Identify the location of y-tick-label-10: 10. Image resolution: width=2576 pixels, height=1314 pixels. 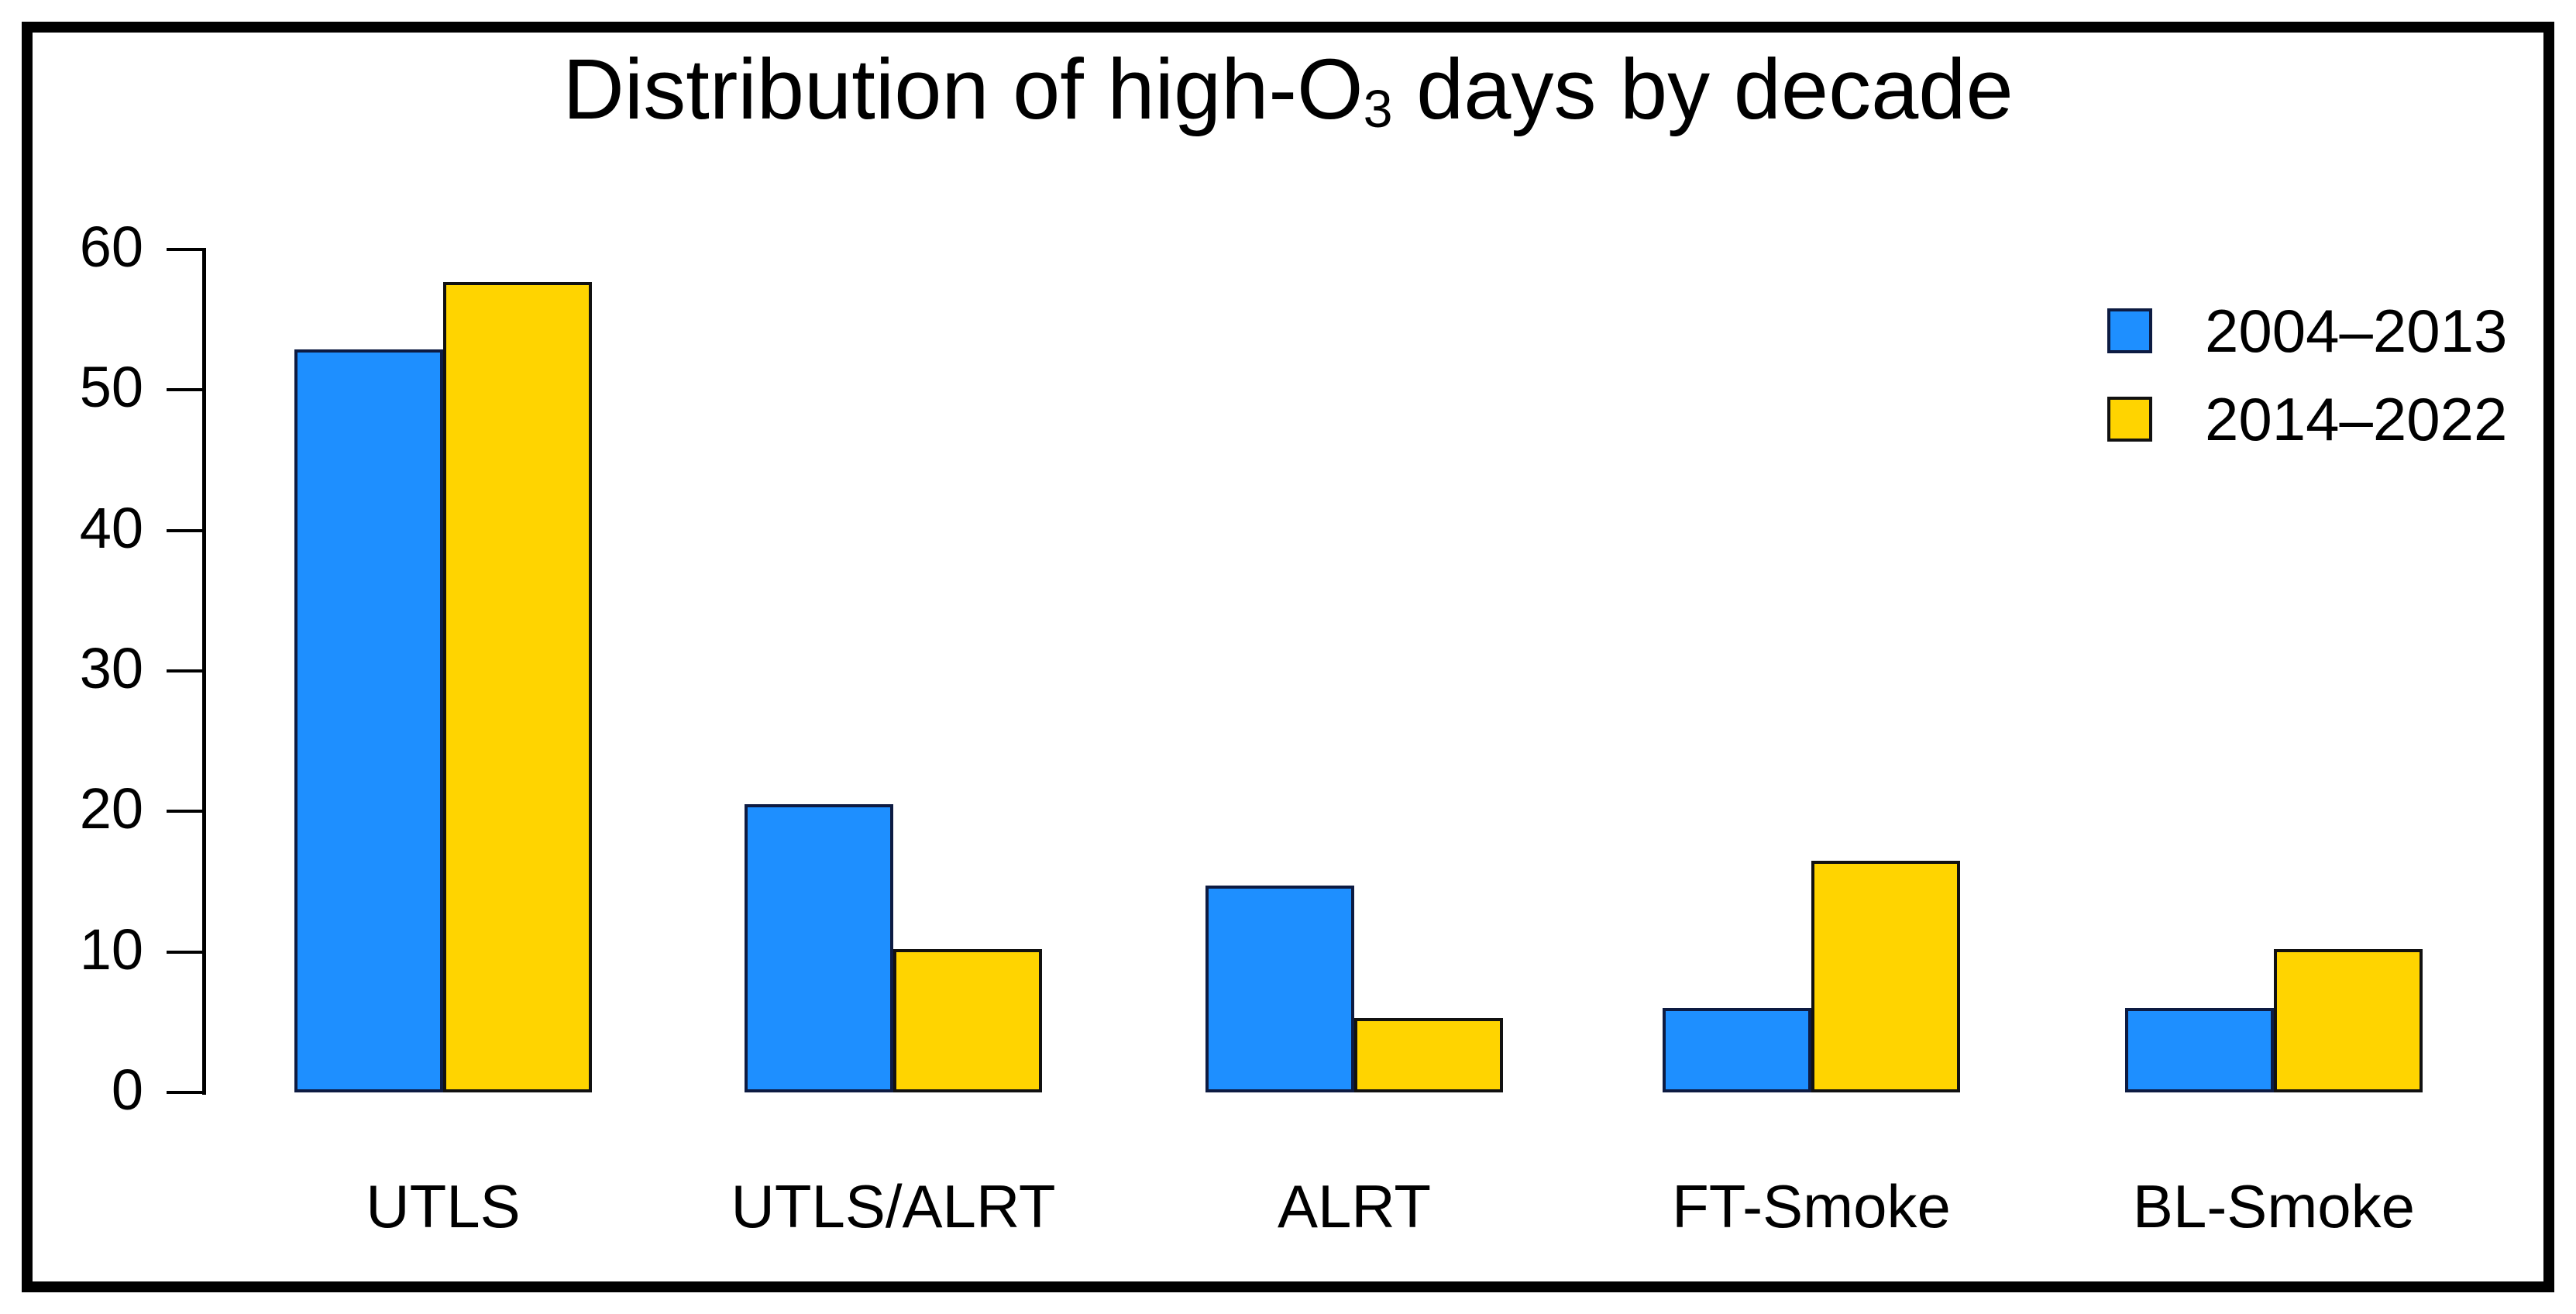
(111, 949).